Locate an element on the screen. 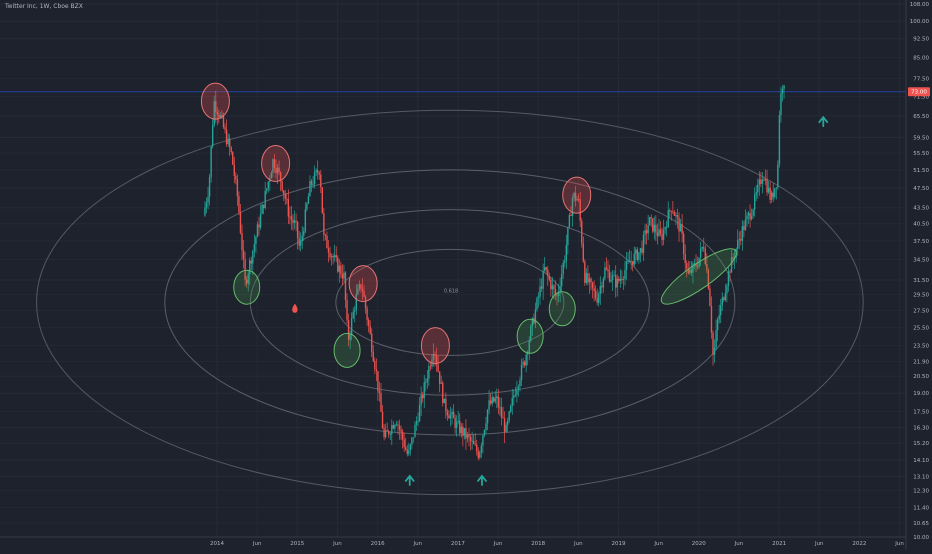  y-tick-label: 100.00 is located at coordinates (920, 22).